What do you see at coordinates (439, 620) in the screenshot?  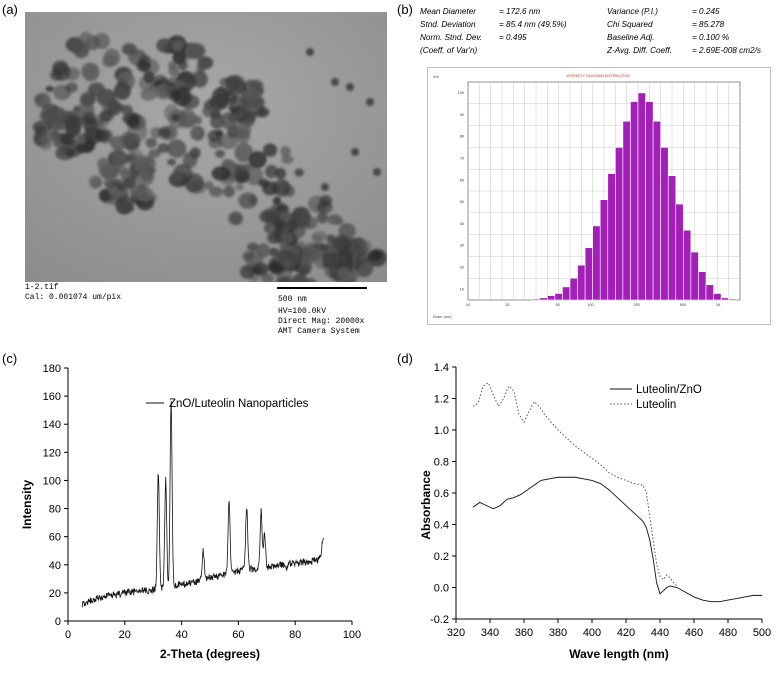 I see `uv-y-tick: -0.2` at bounding box center [439, 620].